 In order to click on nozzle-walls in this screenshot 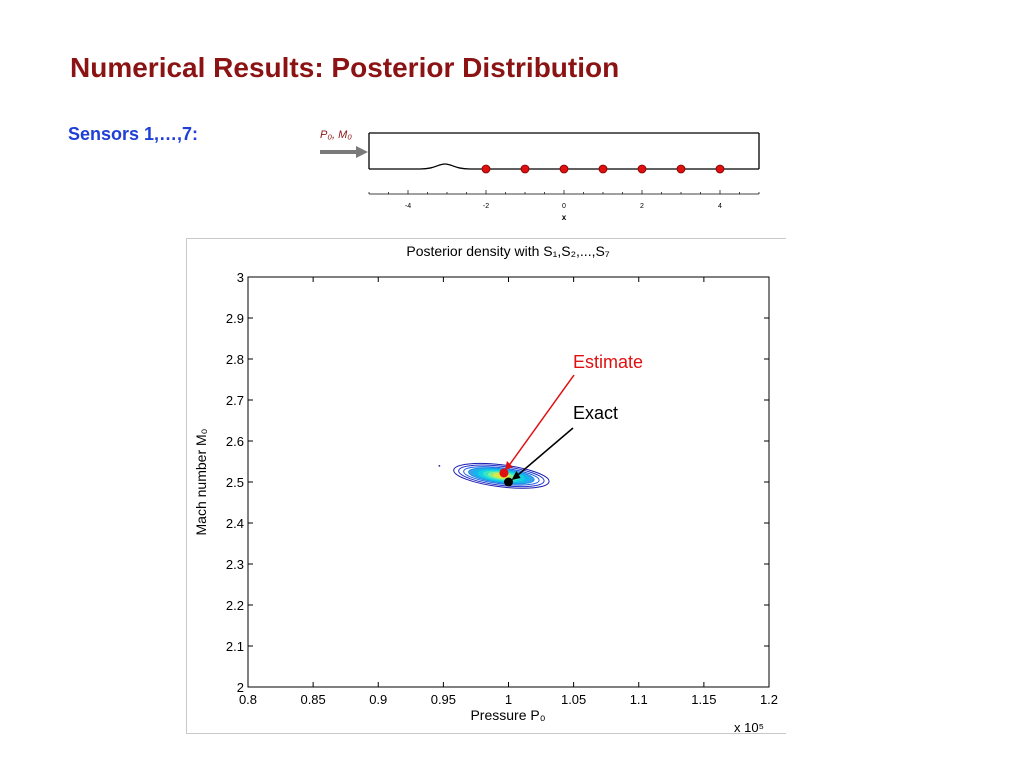, I will do `click(564, 151)`.